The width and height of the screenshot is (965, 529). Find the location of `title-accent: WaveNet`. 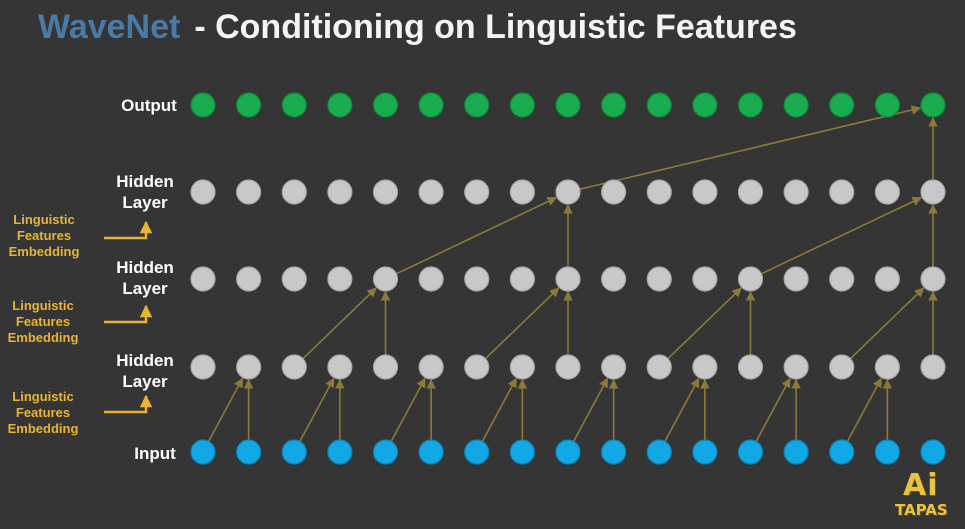

title-accent: WaveNet is located at coordinates (109, 27).